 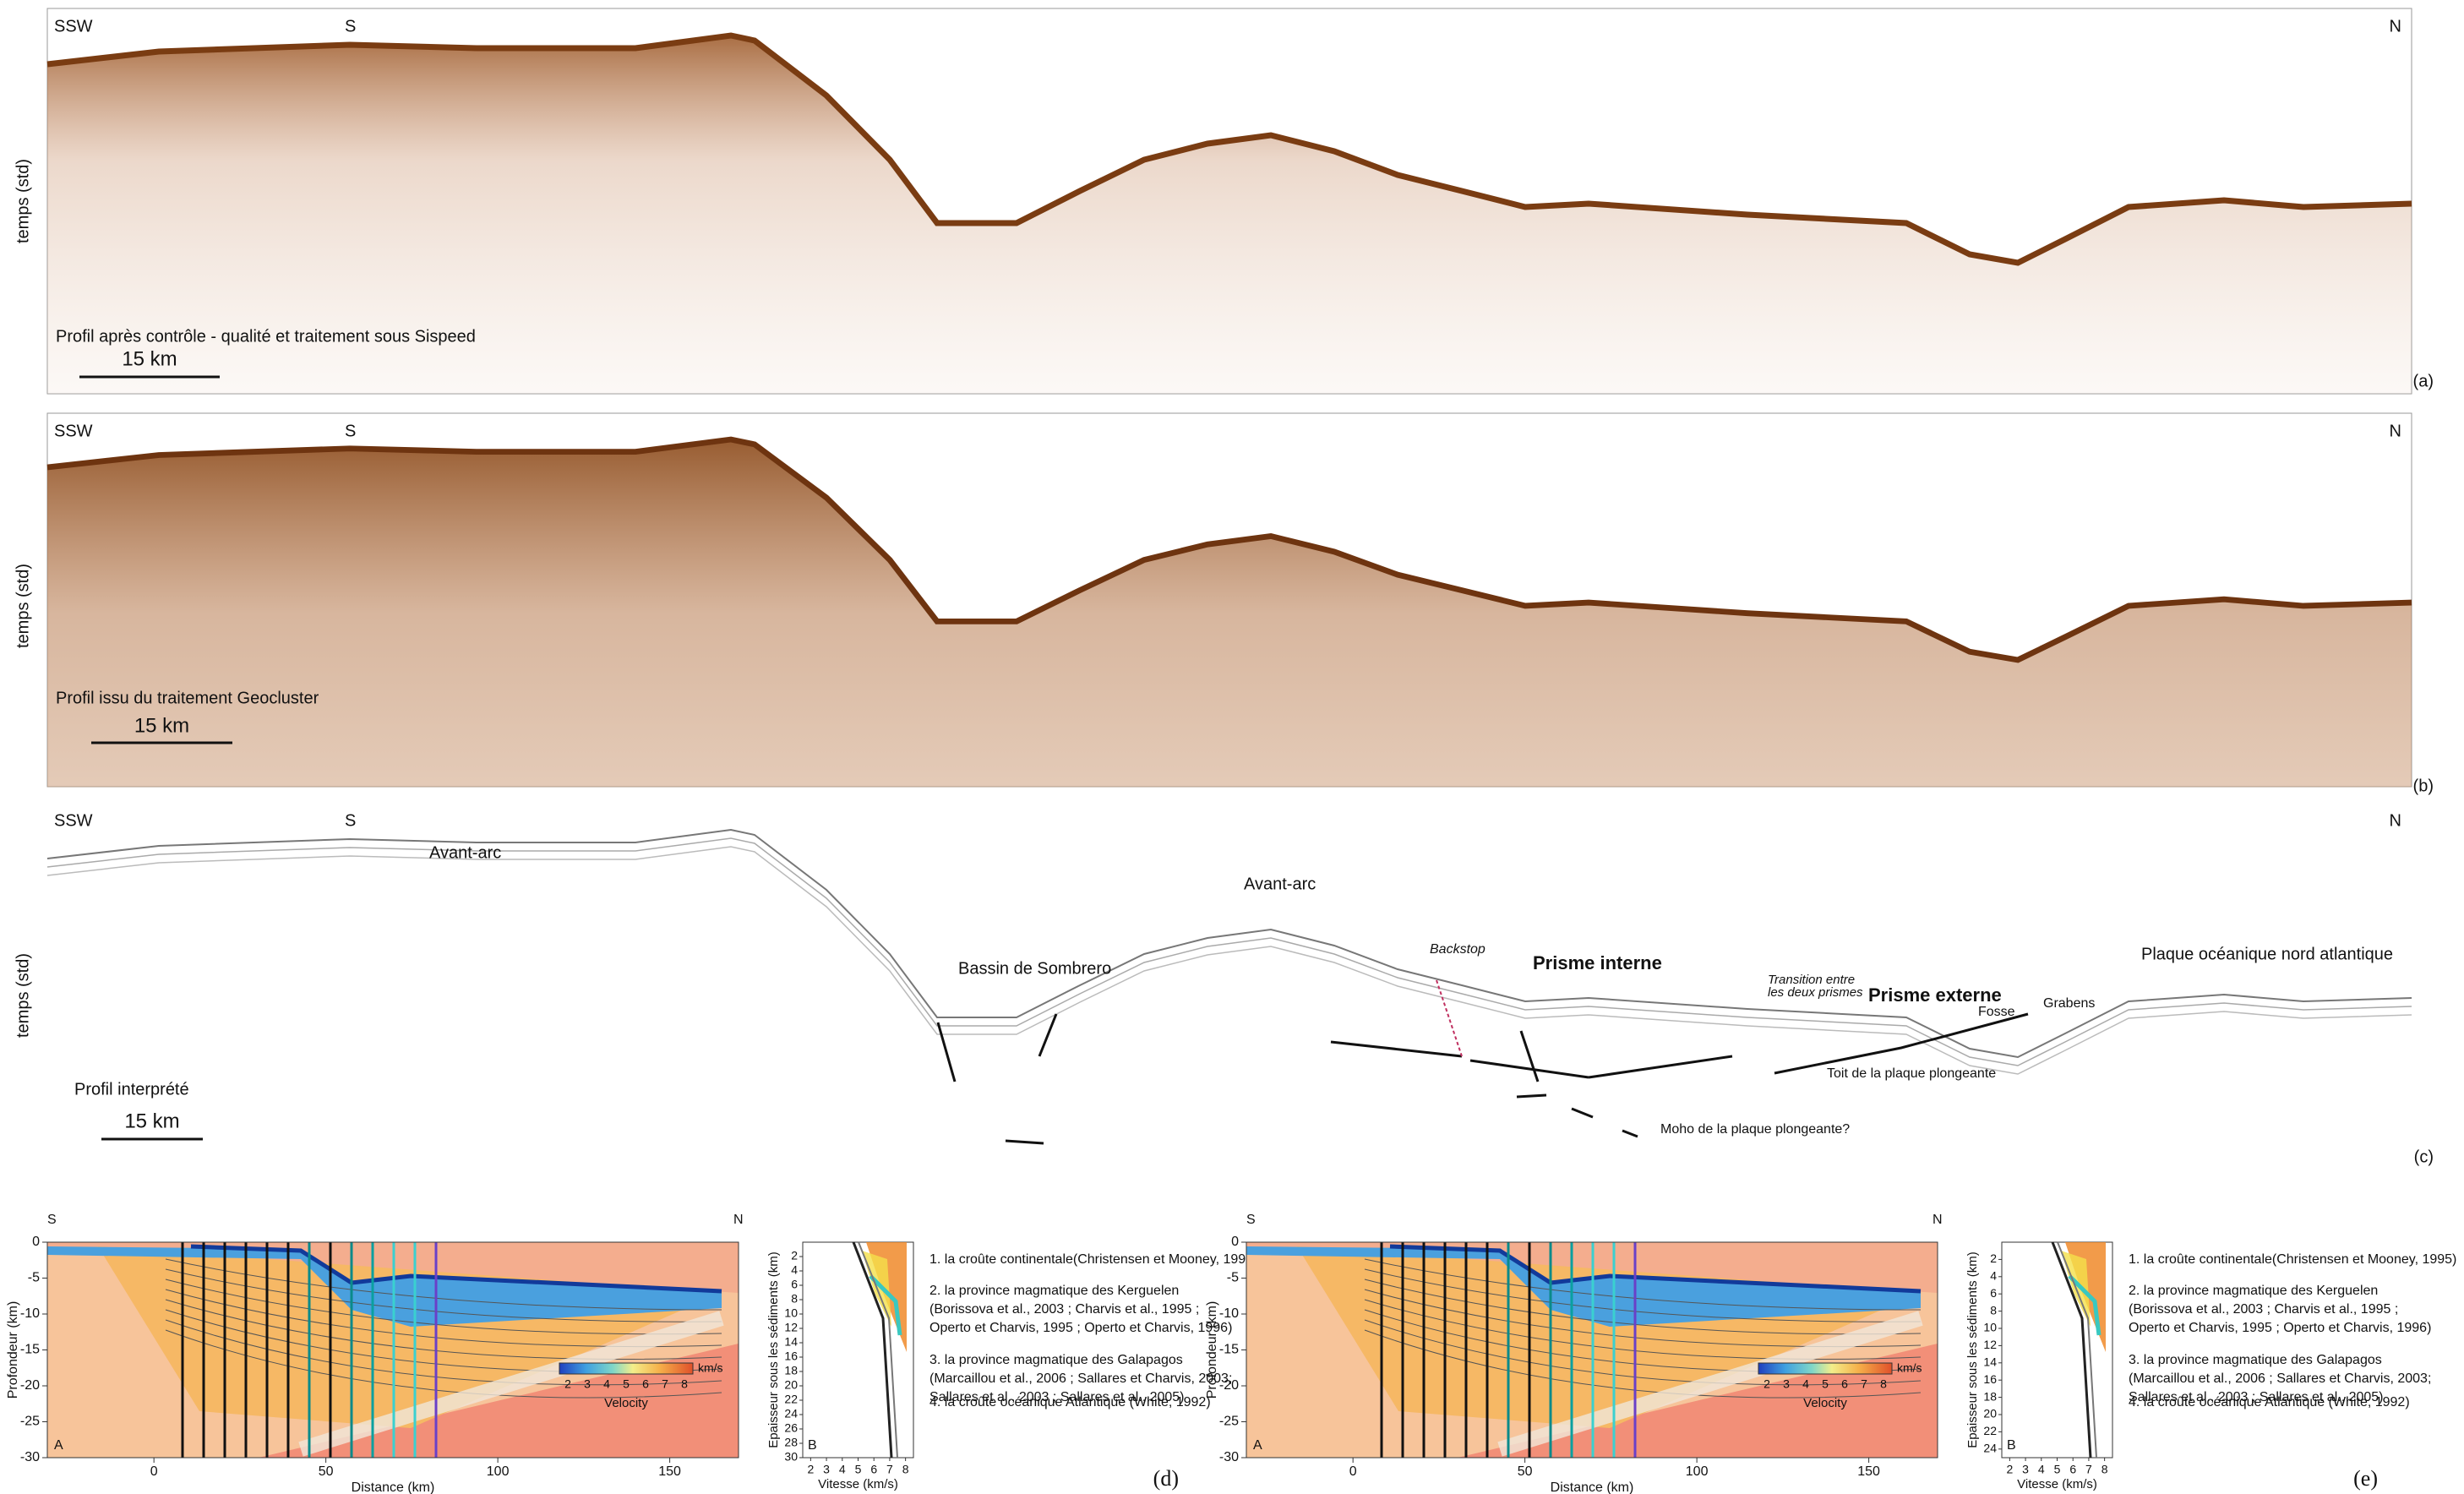 What do you see at coordinates (1233, 1278) in the screenshot?
I see `y-tick-label: -5` at bounding box center [1233, 1278].